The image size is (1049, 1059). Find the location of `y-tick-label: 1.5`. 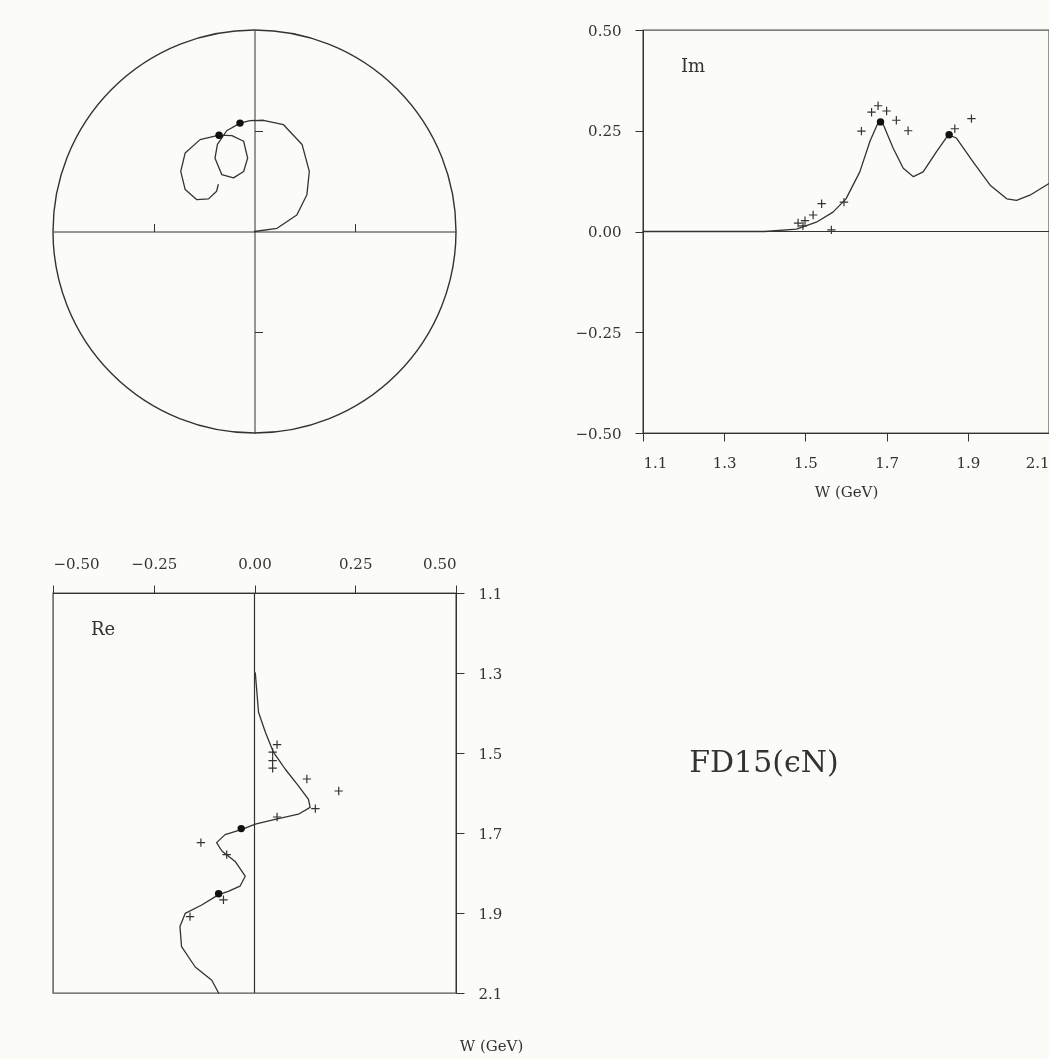

y-tick-label: 1.5 is located at coordinates (490, 753).